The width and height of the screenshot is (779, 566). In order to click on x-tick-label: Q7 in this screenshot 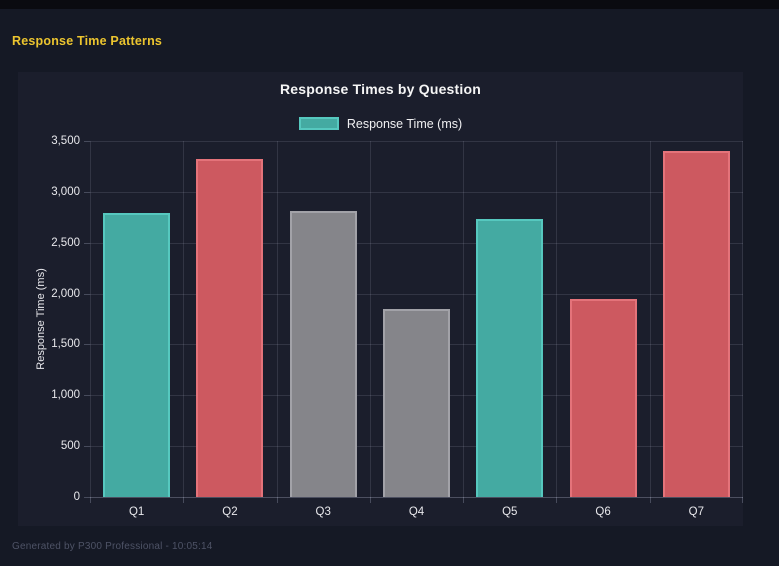, I will do `click(696, 512)`.